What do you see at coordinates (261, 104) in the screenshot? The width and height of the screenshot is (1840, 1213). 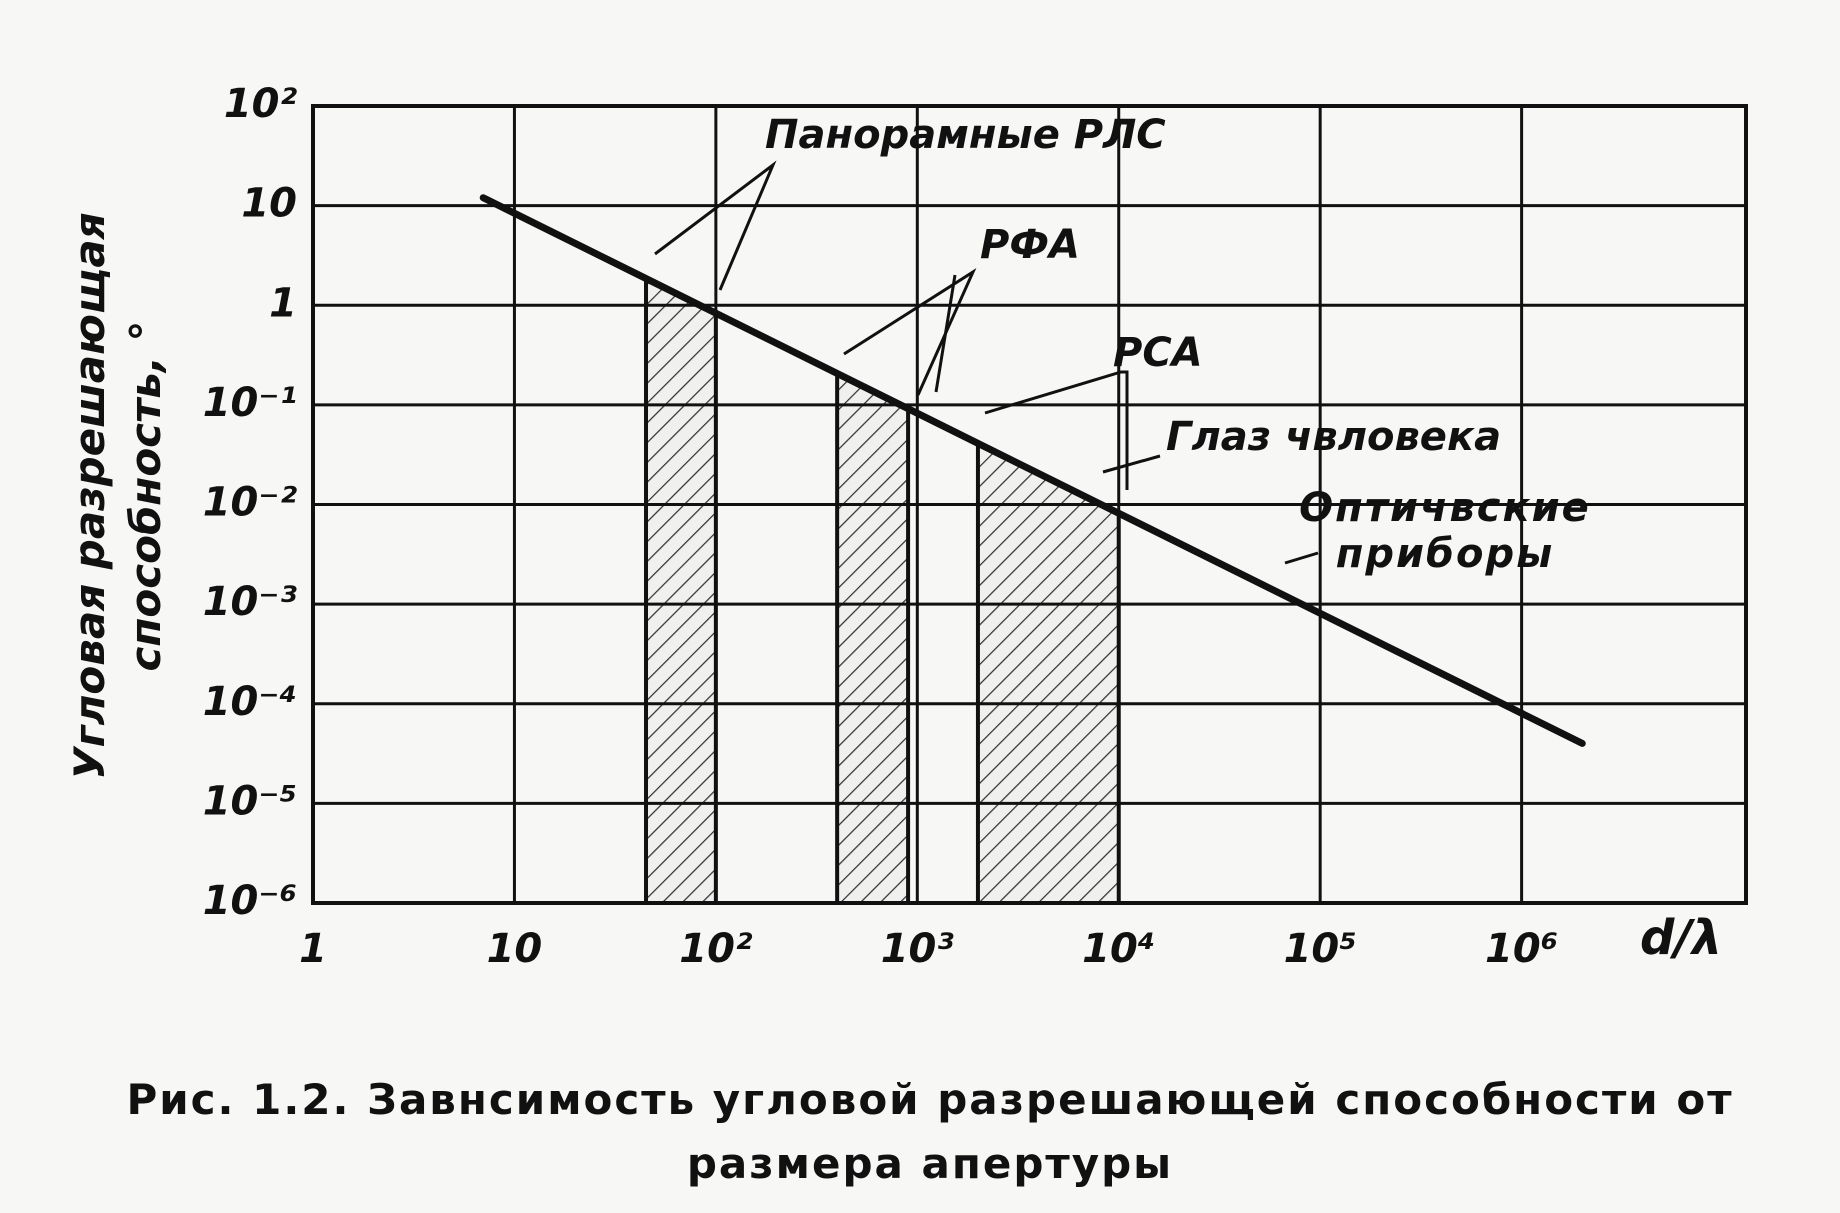 I see `y-tick-label: 10²` at bounding box center [261, 104].